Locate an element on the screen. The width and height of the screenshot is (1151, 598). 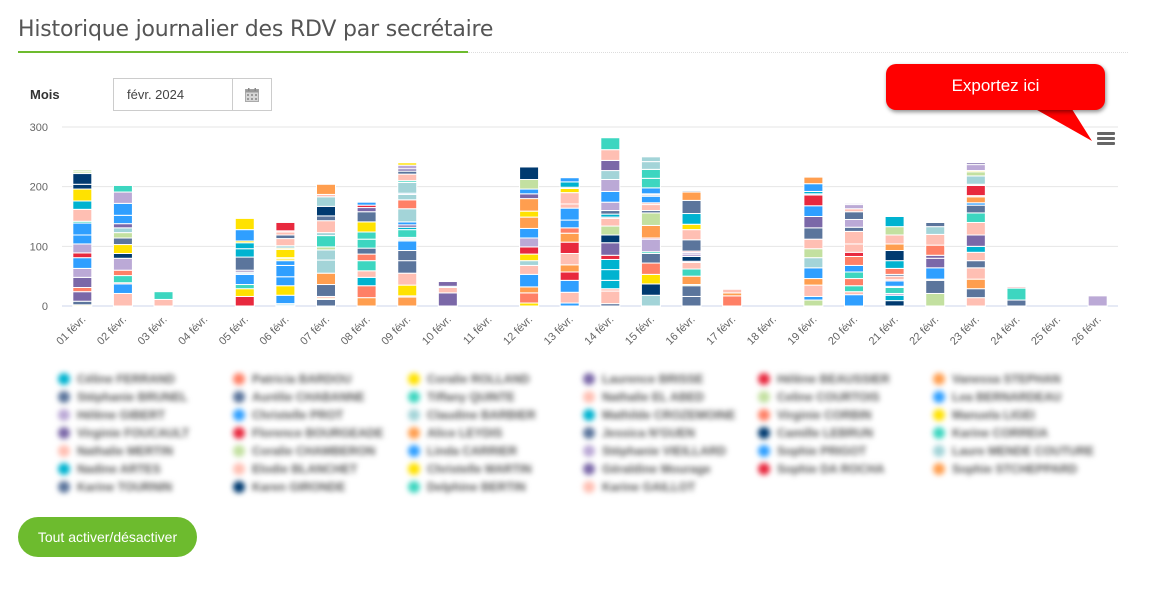
legend-item: Florence BOURGEADE is located at coordinates (308, 433).